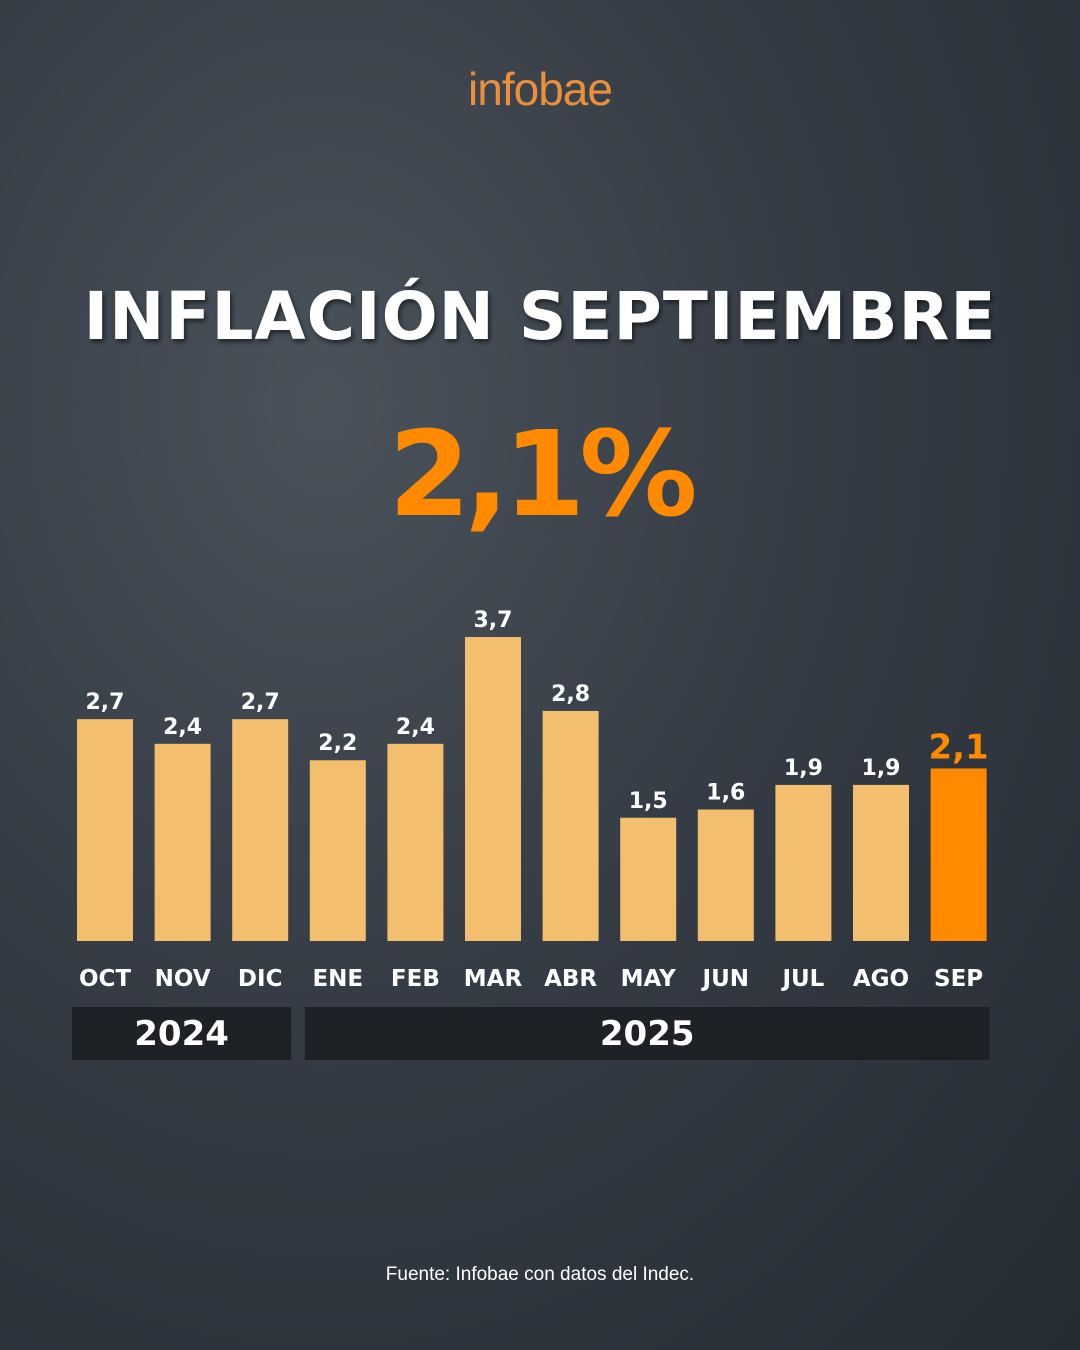 The image size is (1080, 1350). Describe the element at coordinates (648, 801) in the screenshot. I see `data-label: 1,5` at that location.